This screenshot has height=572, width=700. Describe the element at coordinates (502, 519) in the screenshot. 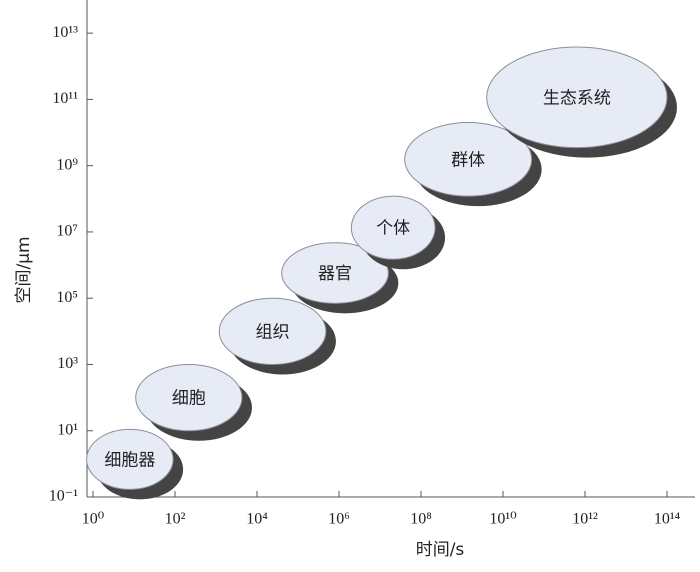

I see `x-tick-label: 10¹⁰` at that location.